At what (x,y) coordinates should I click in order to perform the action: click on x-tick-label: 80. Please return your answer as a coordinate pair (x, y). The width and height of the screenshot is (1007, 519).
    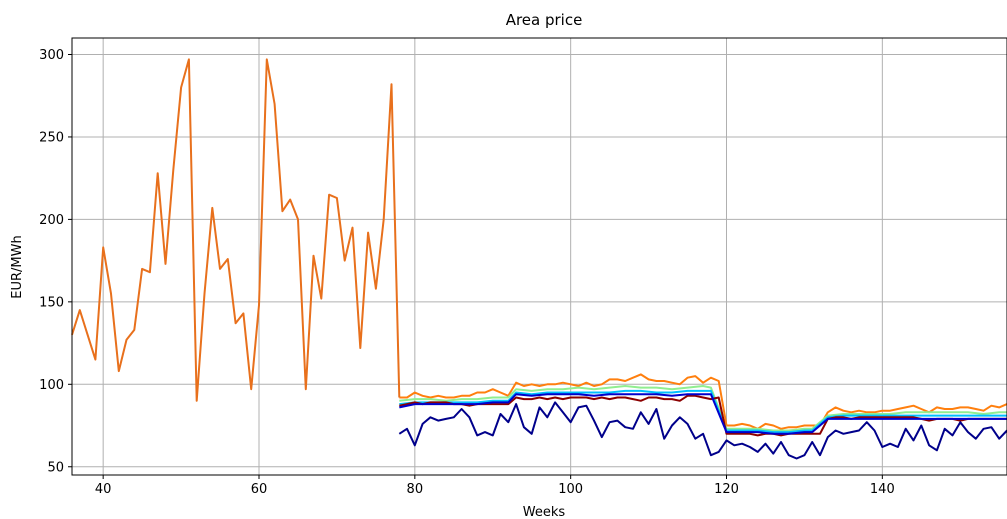
    Looking at the image, I should click on (415, 489).